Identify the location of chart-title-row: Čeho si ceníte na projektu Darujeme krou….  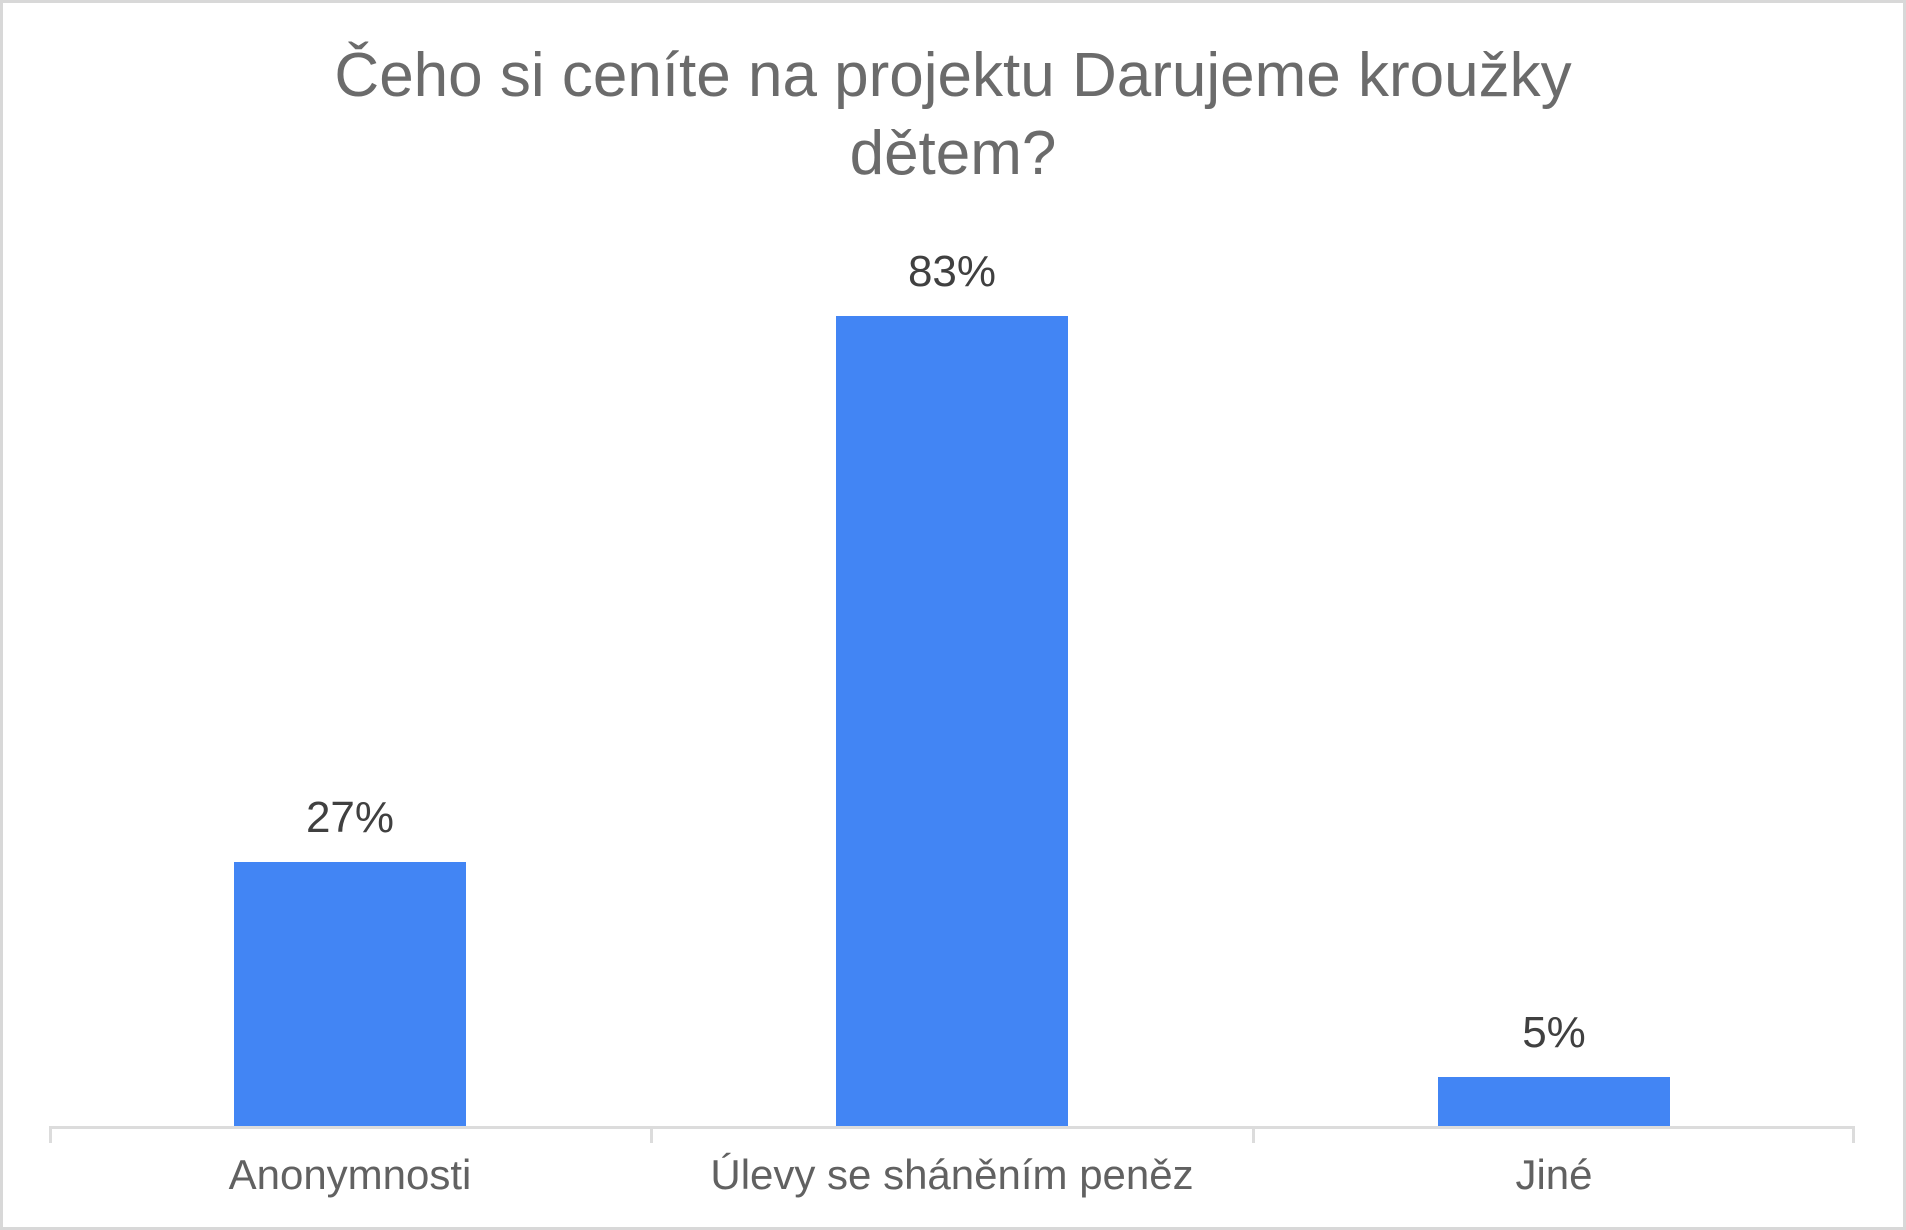
(953, 115).